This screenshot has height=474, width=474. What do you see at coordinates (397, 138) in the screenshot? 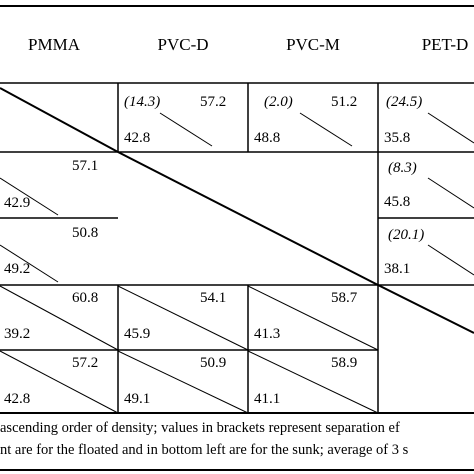
I see `cell-sunk-value: 35.8` at bounding box center [397, 138].